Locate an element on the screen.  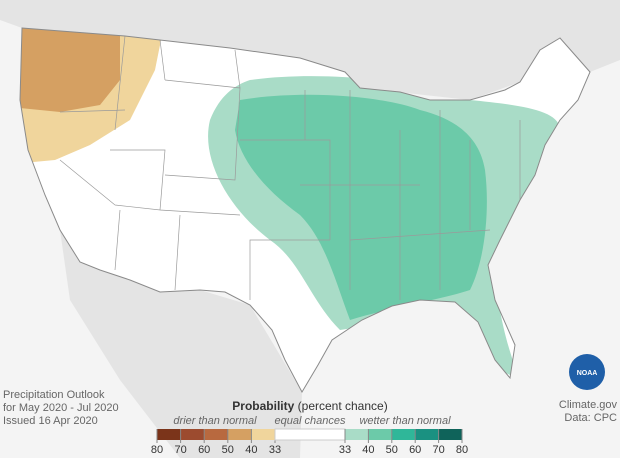
logo-text: NOAA is located at coordinates (587, 373).